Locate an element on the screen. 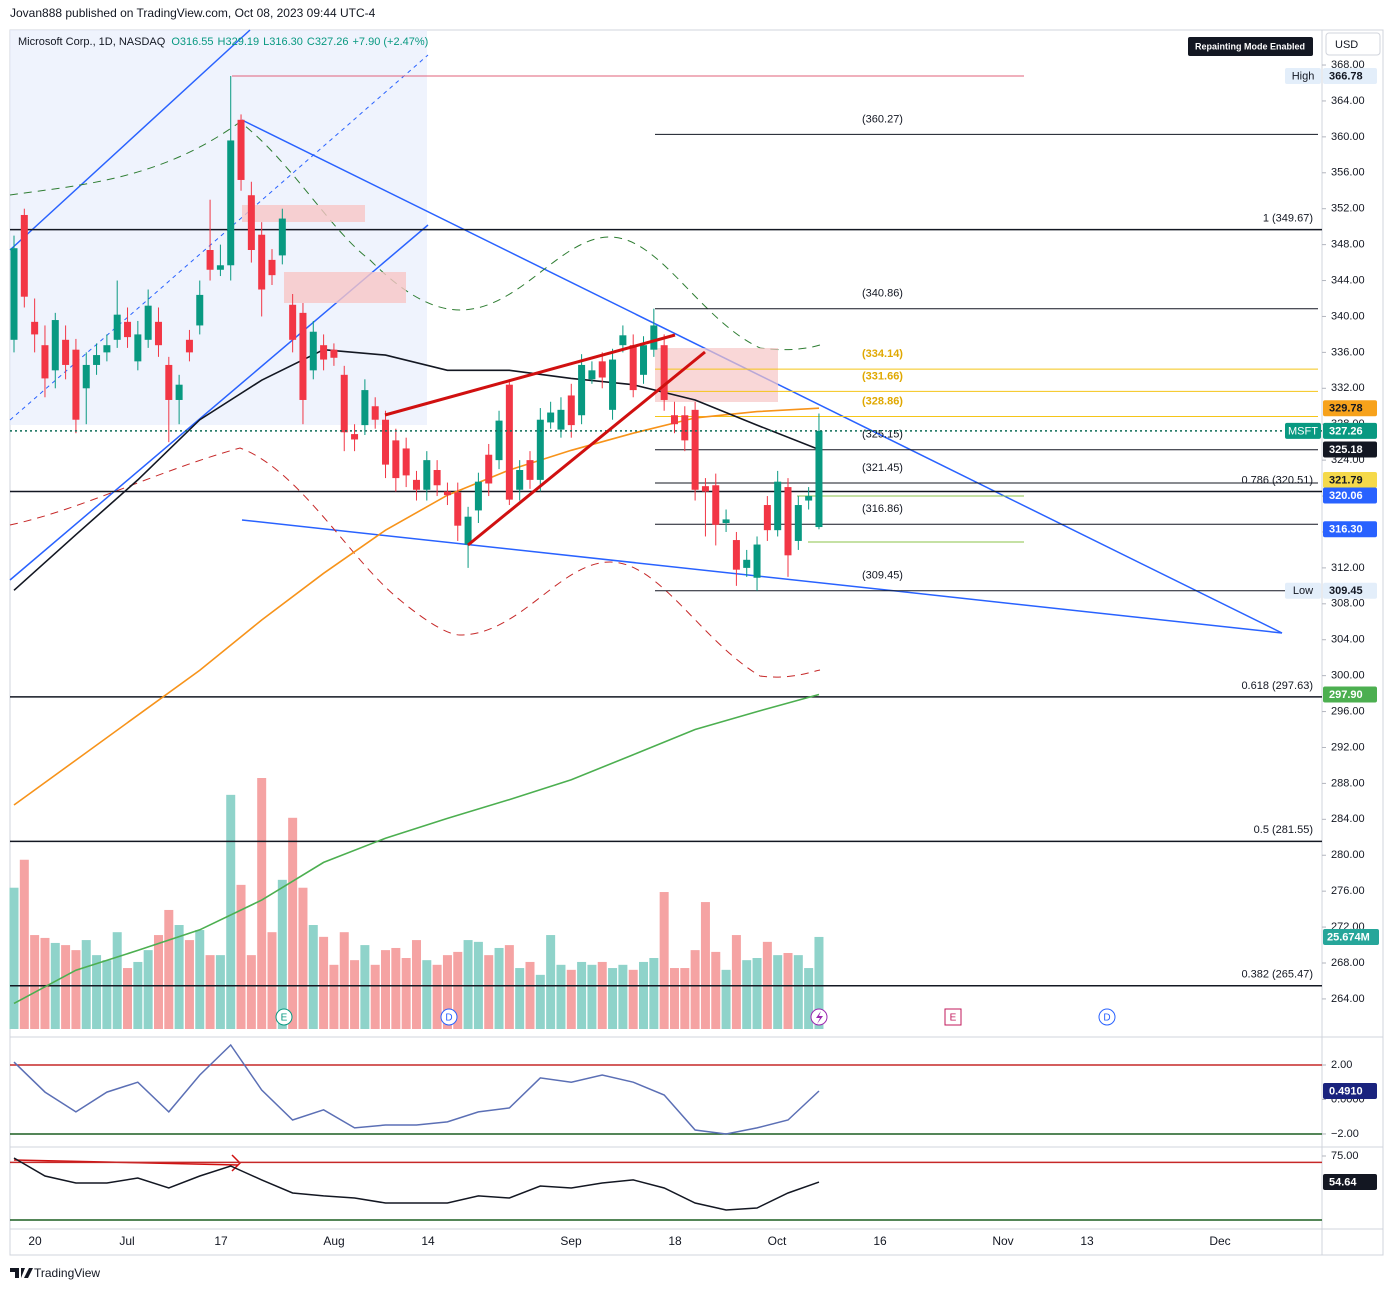  ohlc: L316.30 is located at coordinates (283, 42).